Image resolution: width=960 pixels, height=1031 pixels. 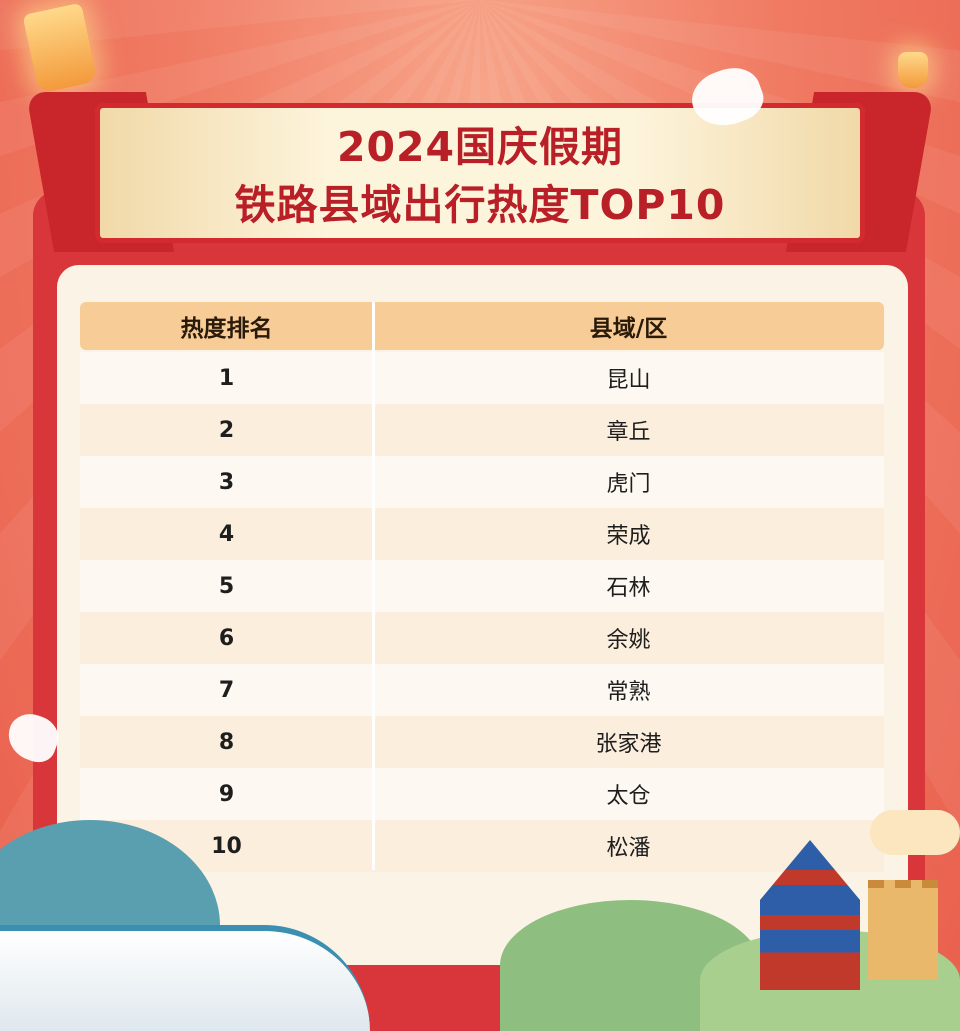 I want to click on great-wall-icon, so click(x=903, y=930).